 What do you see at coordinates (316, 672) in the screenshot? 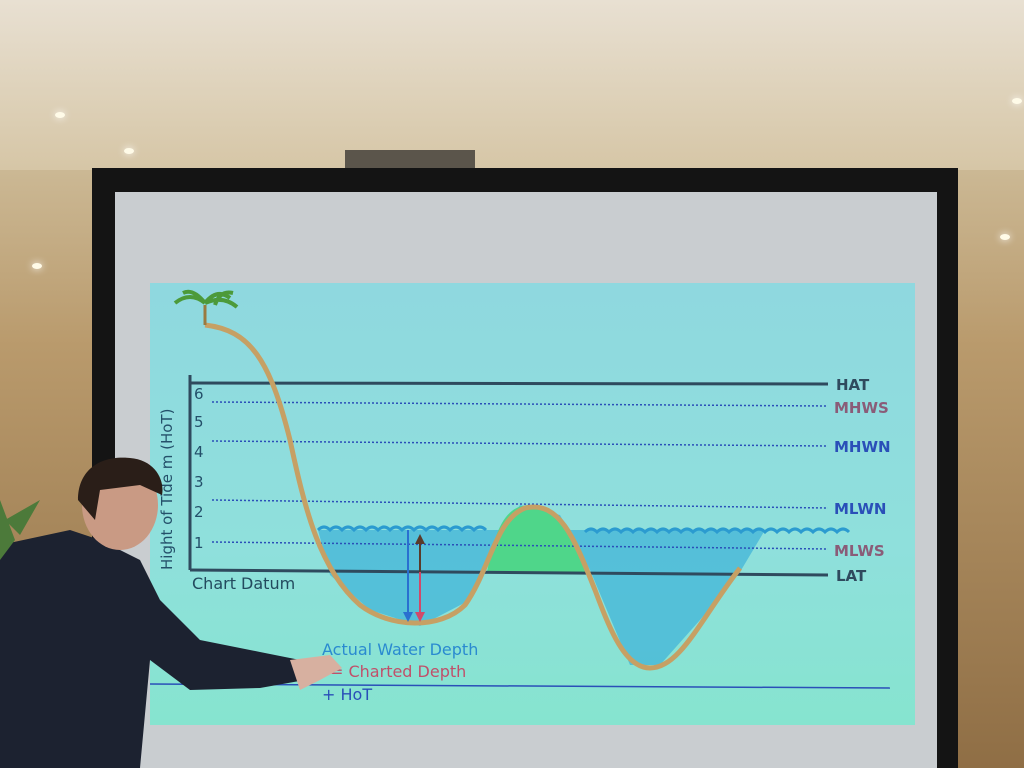
I see `presenter-hand` at bounding box center [316, 672].